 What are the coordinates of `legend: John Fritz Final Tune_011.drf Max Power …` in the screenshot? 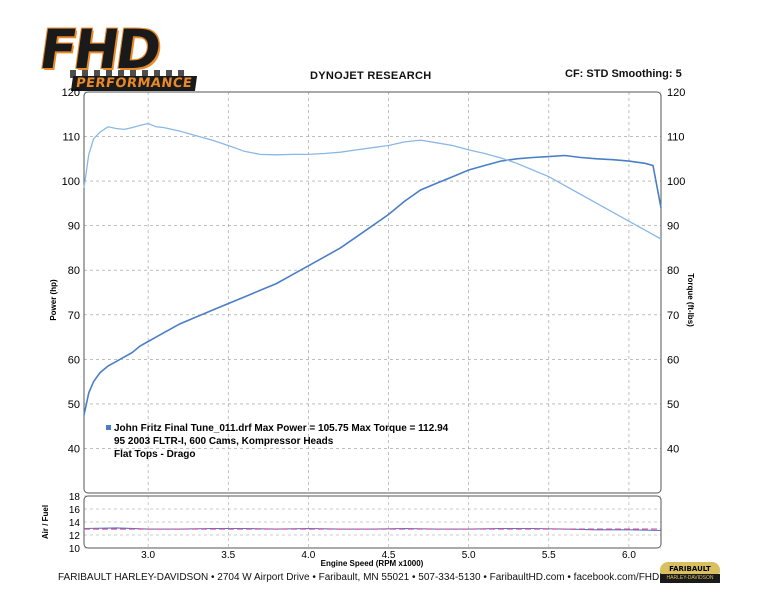 It's located at (277, 441).